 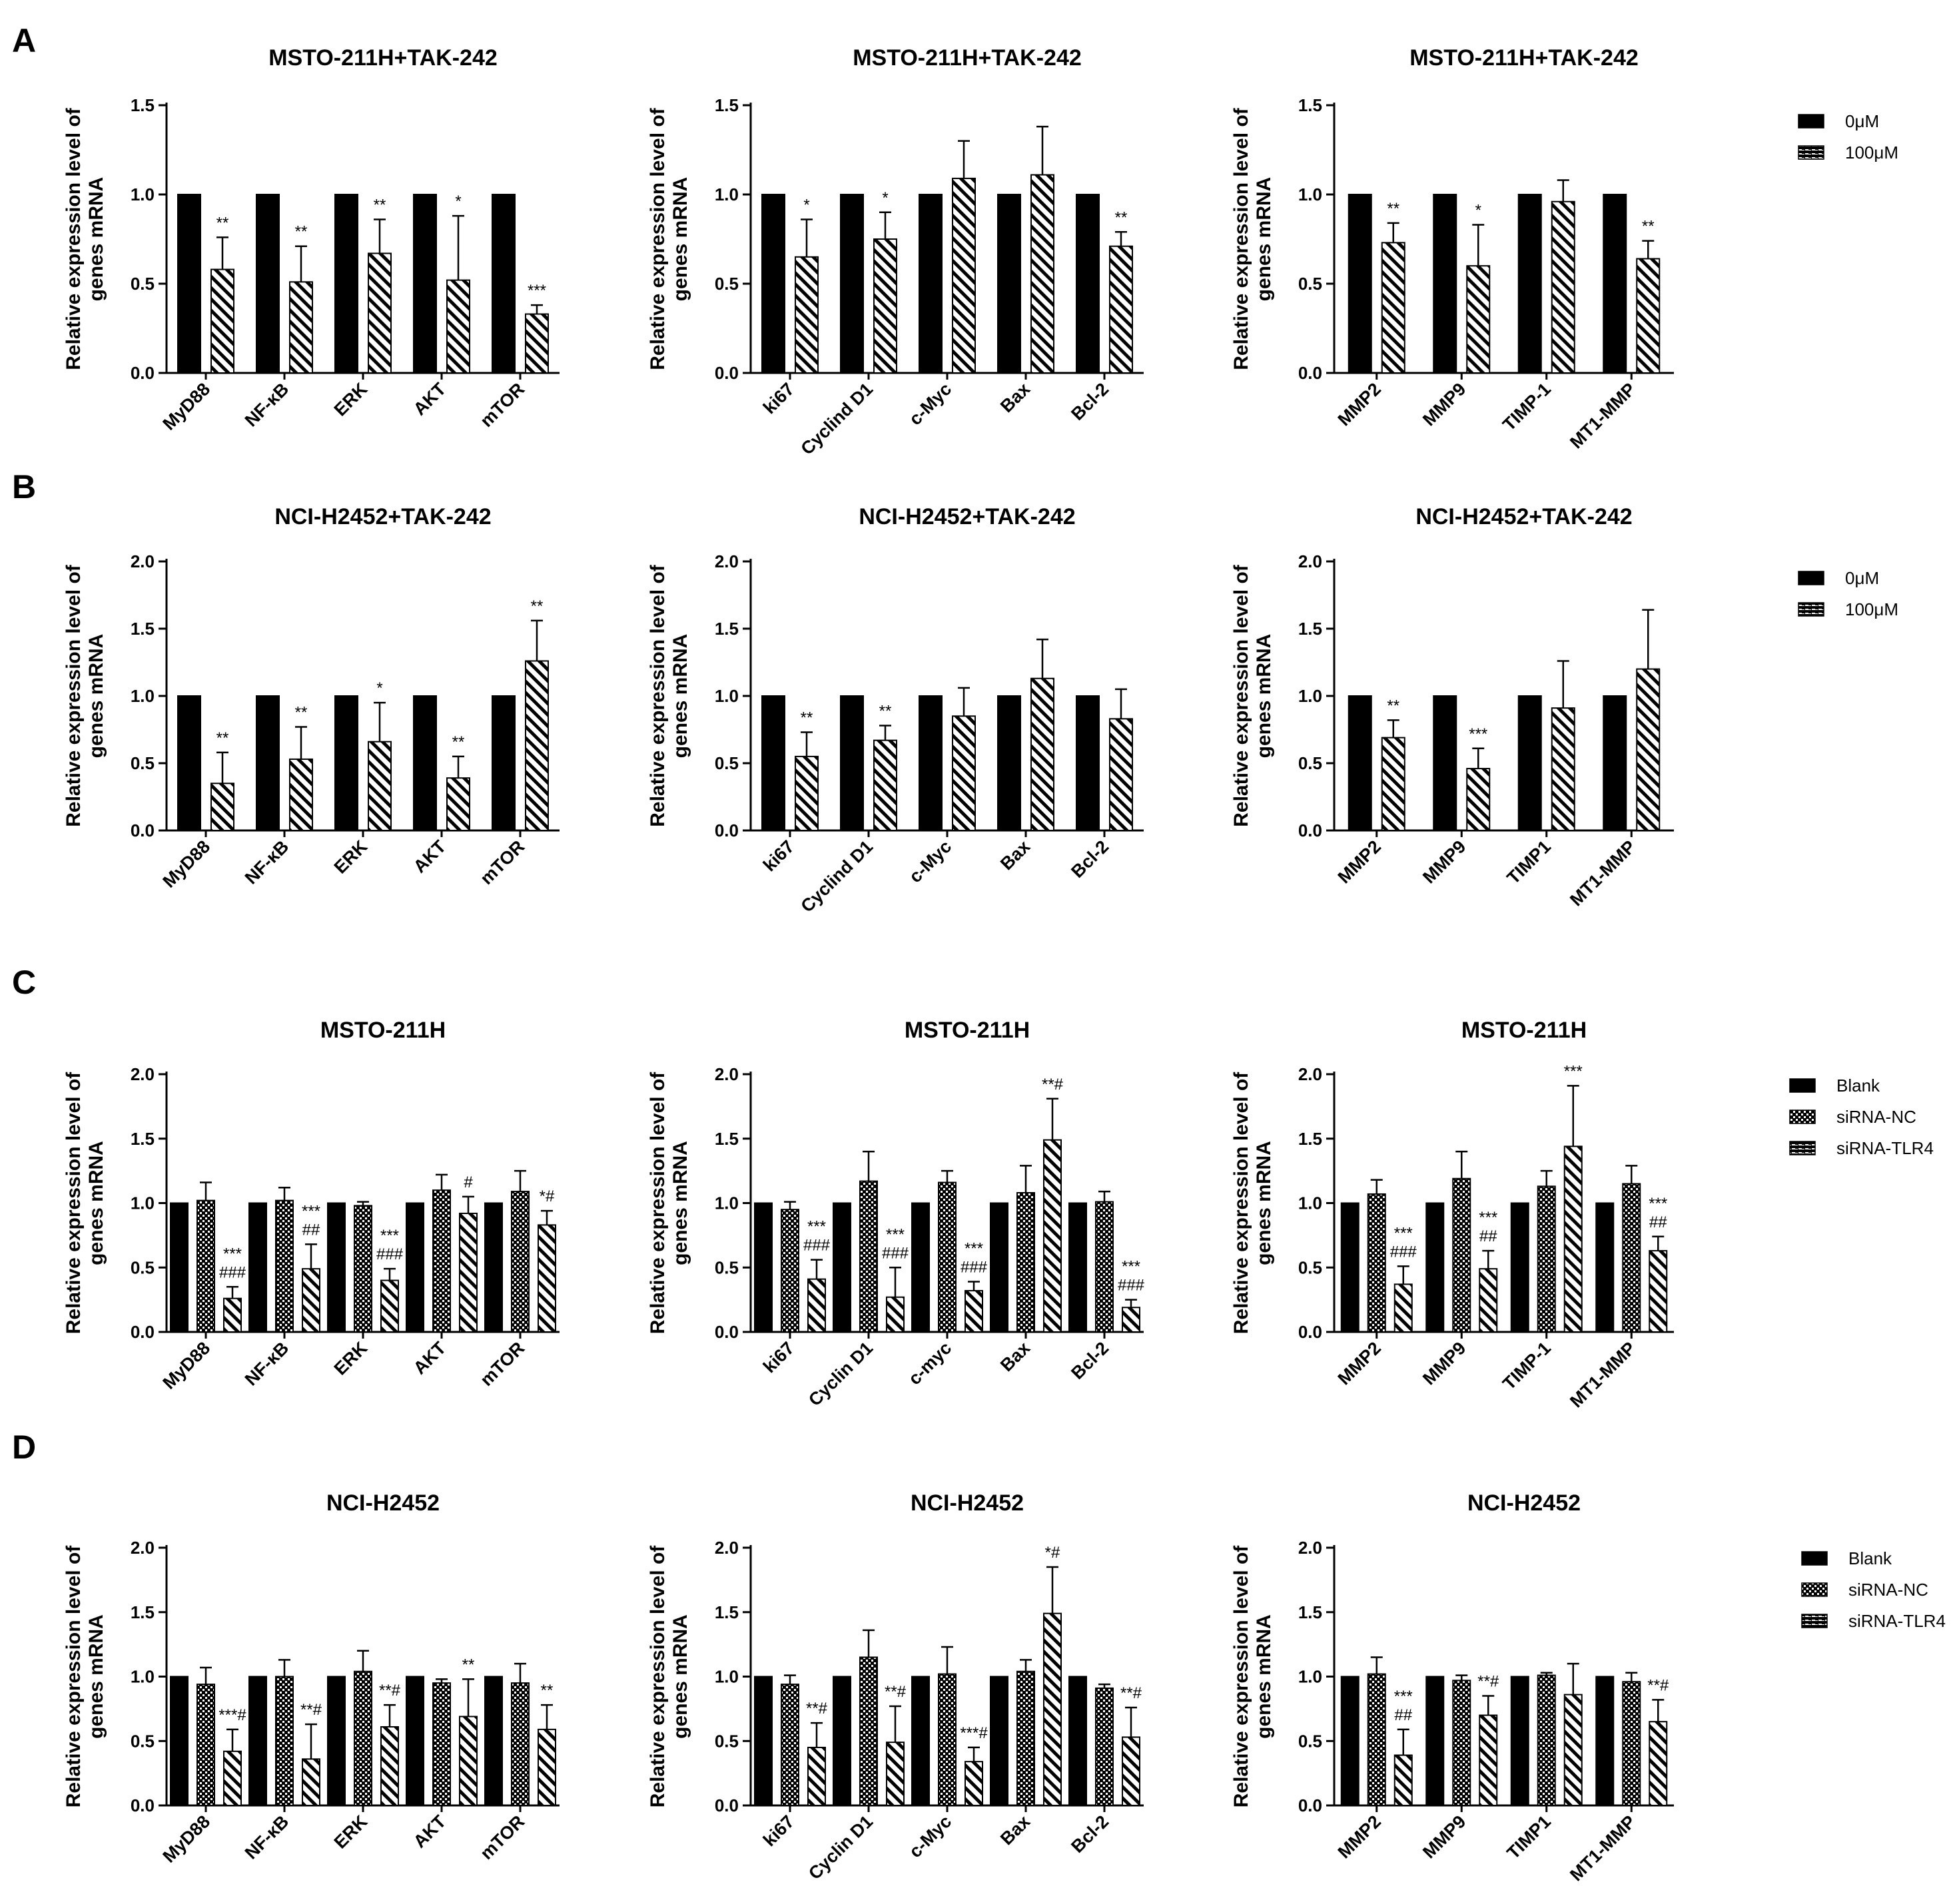 I want to click on significance-line: **#, so click(x=1053, y=1085).